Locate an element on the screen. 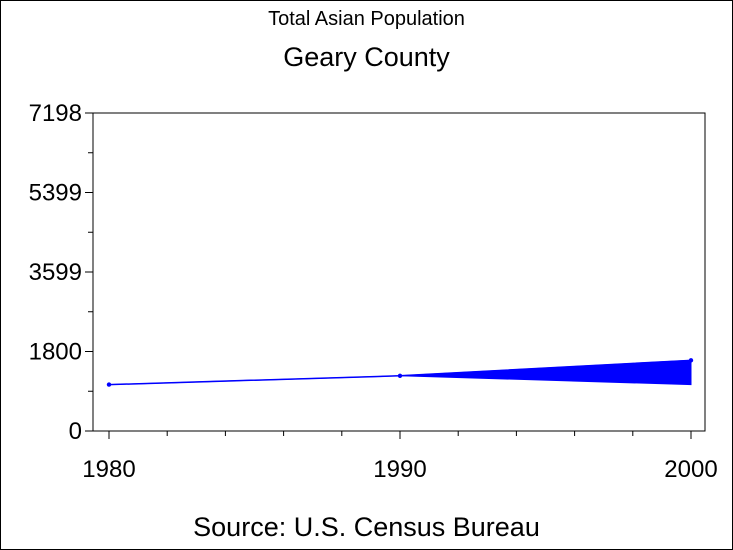  y-axis: 0 1800 3599 5399 7198 is located at coordinates (61, 272).